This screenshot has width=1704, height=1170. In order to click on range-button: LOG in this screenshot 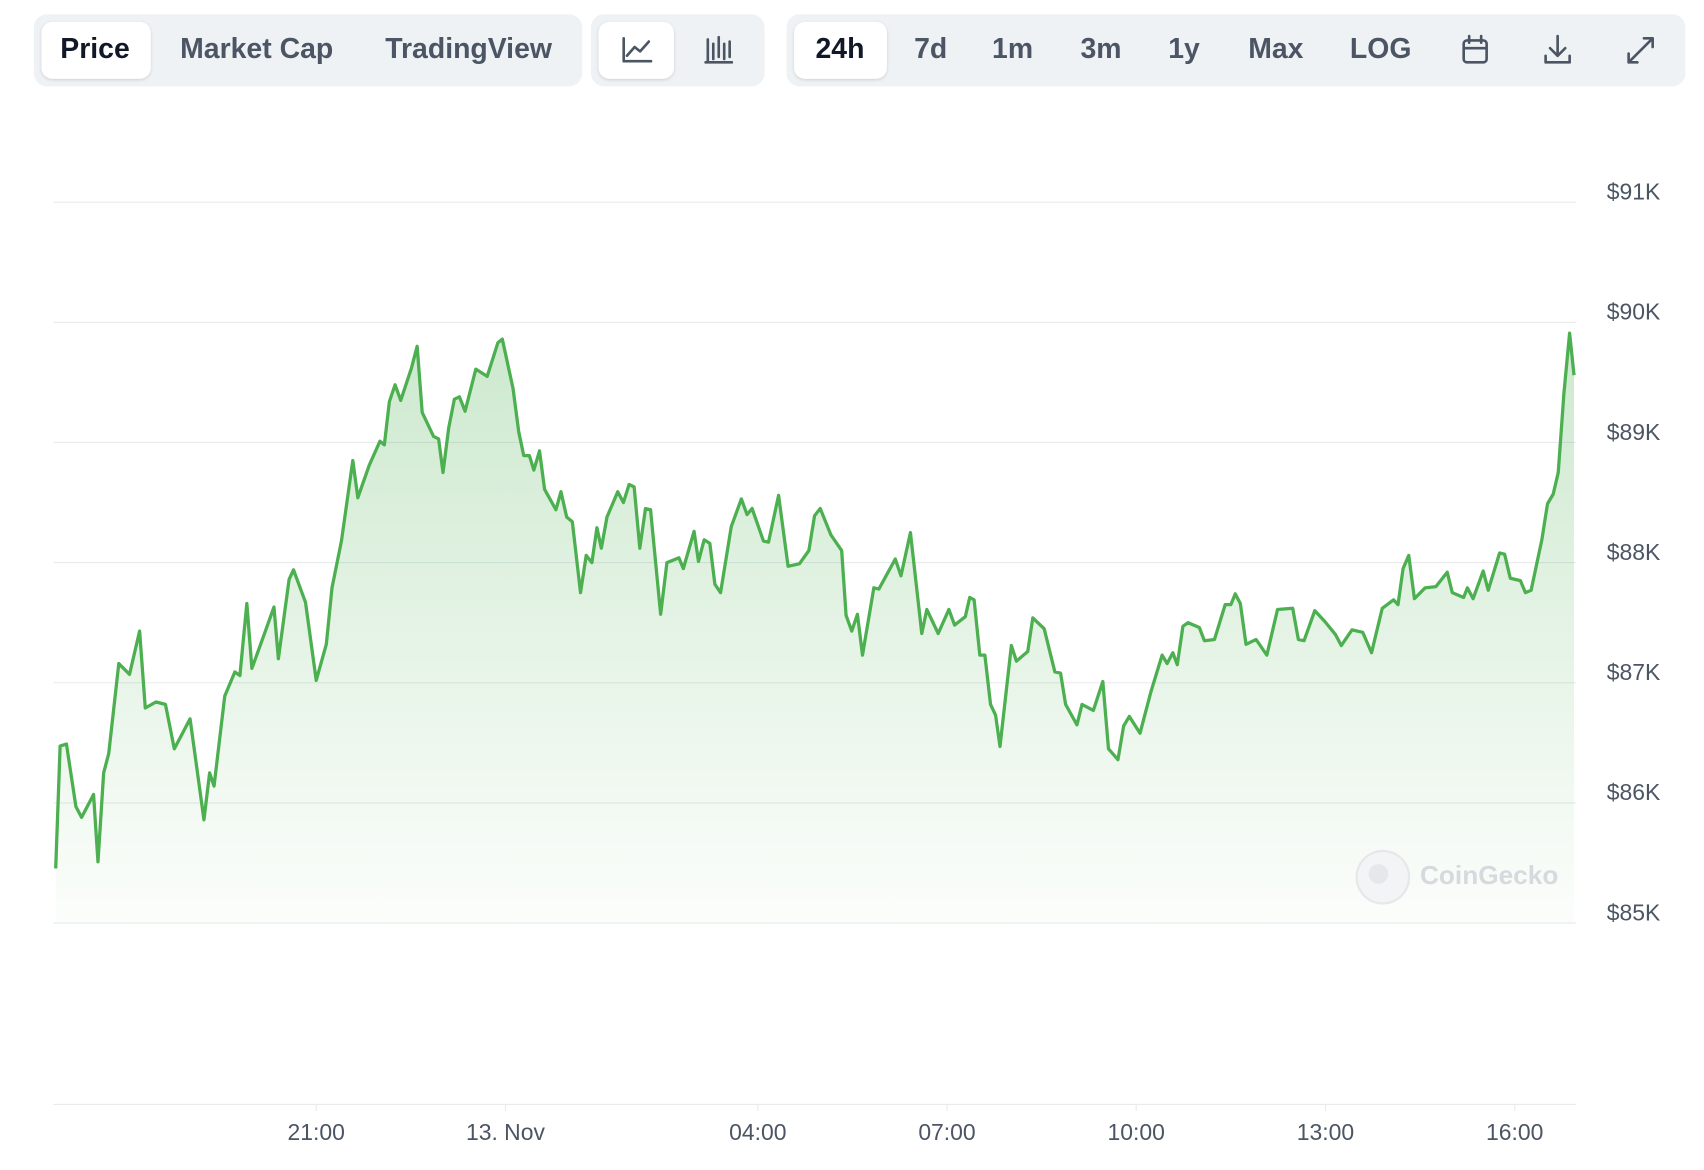, I will do `click(1381, 49)`.